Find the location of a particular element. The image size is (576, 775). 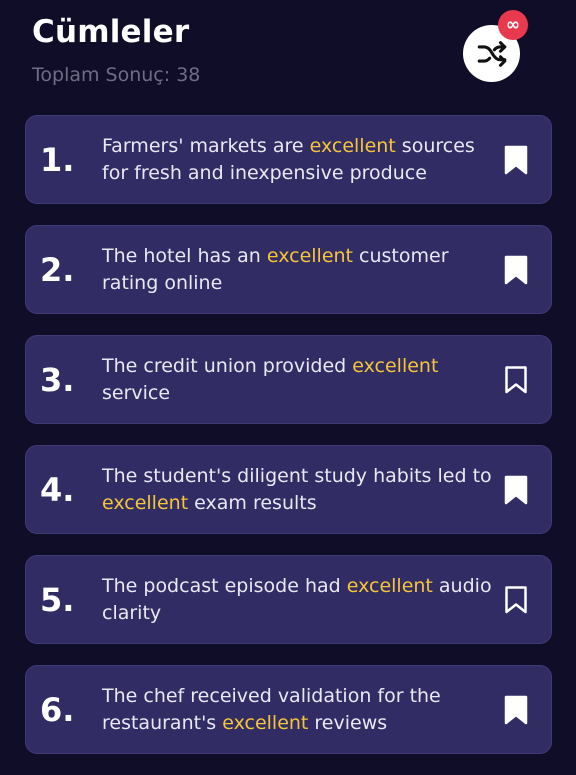

sentence-number: 4. is located at coordinates (57, 489).